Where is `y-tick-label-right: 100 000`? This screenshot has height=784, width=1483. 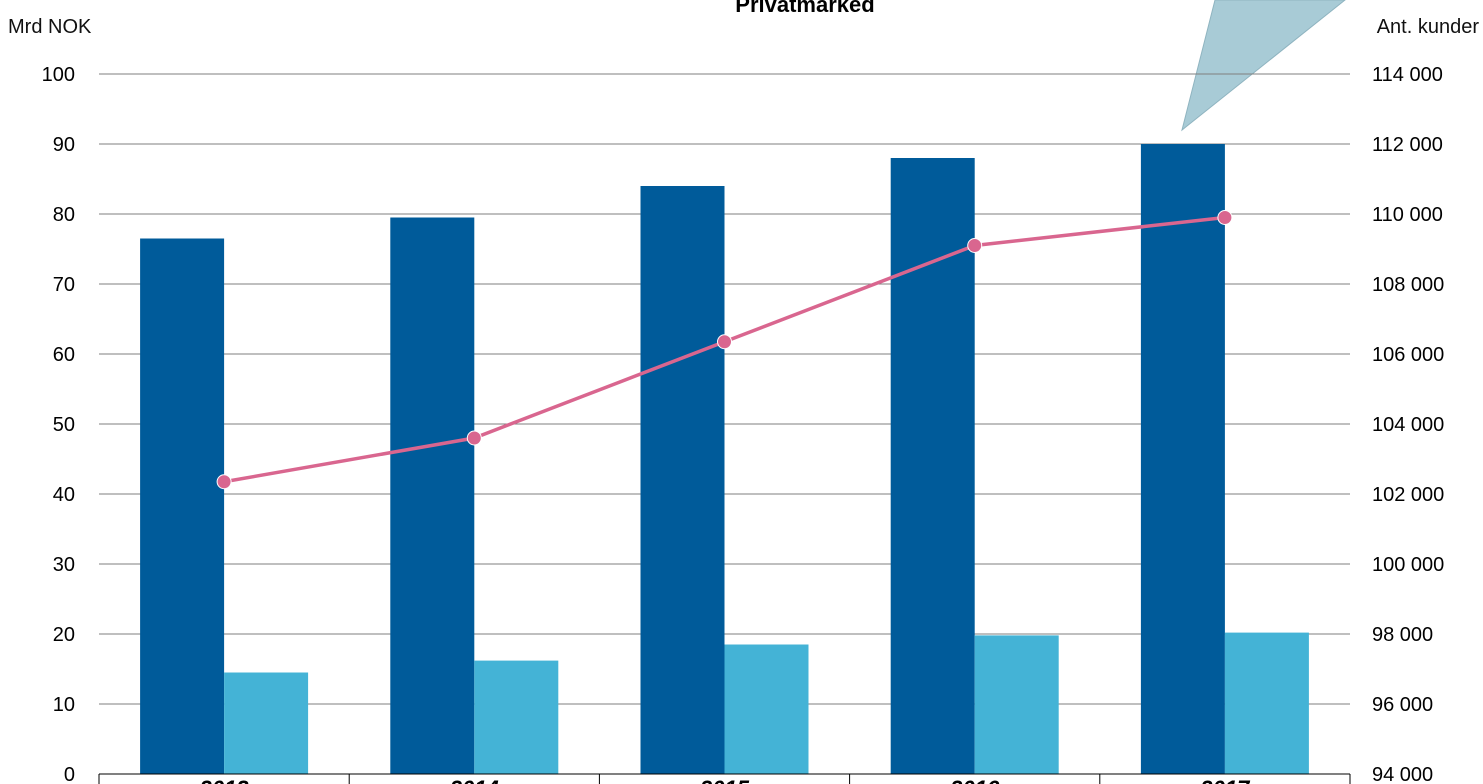 y-tick-label-right: 100 000 is located at coordinates (1408, 565).